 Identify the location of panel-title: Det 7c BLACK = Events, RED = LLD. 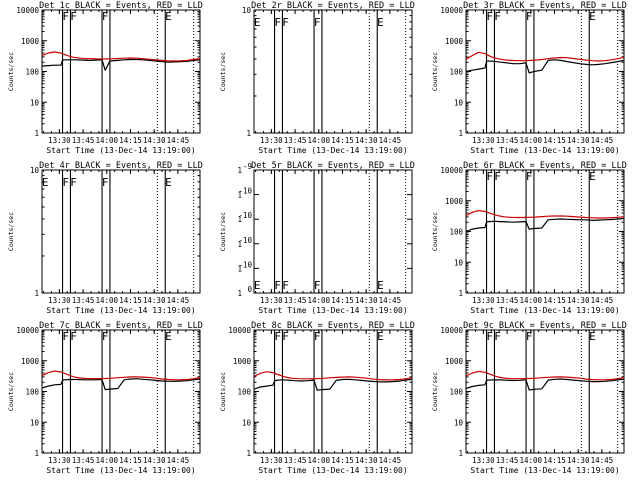
(121, 326).